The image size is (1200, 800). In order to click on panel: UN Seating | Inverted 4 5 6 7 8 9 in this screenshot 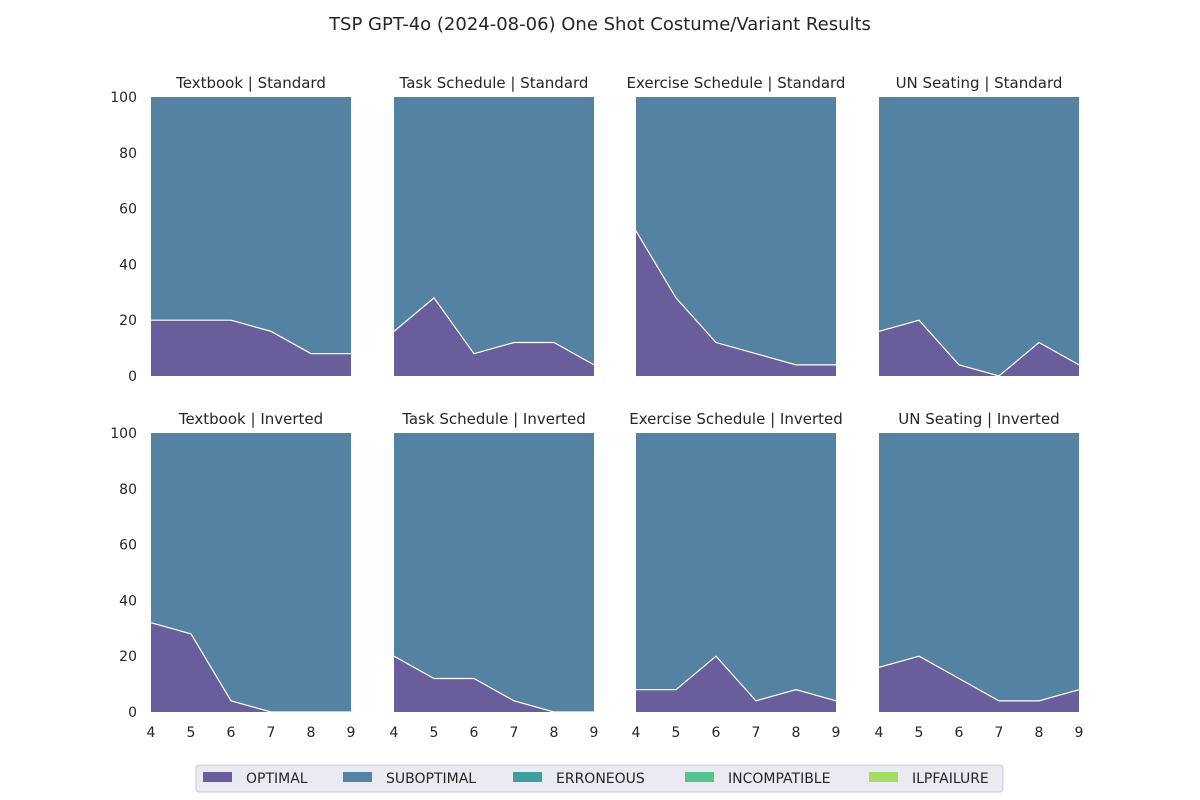, I will do `click(979, 575)`.